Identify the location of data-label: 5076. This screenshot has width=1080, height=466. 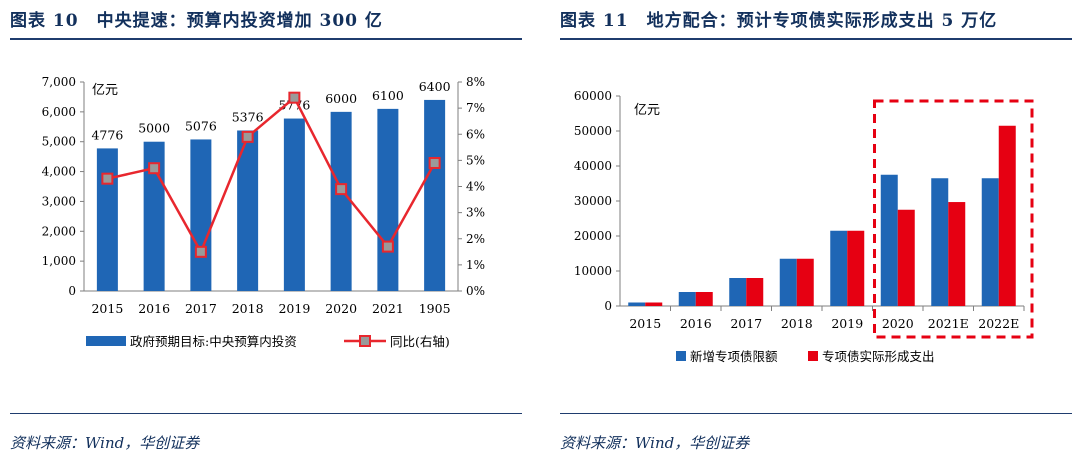
(201, 125).